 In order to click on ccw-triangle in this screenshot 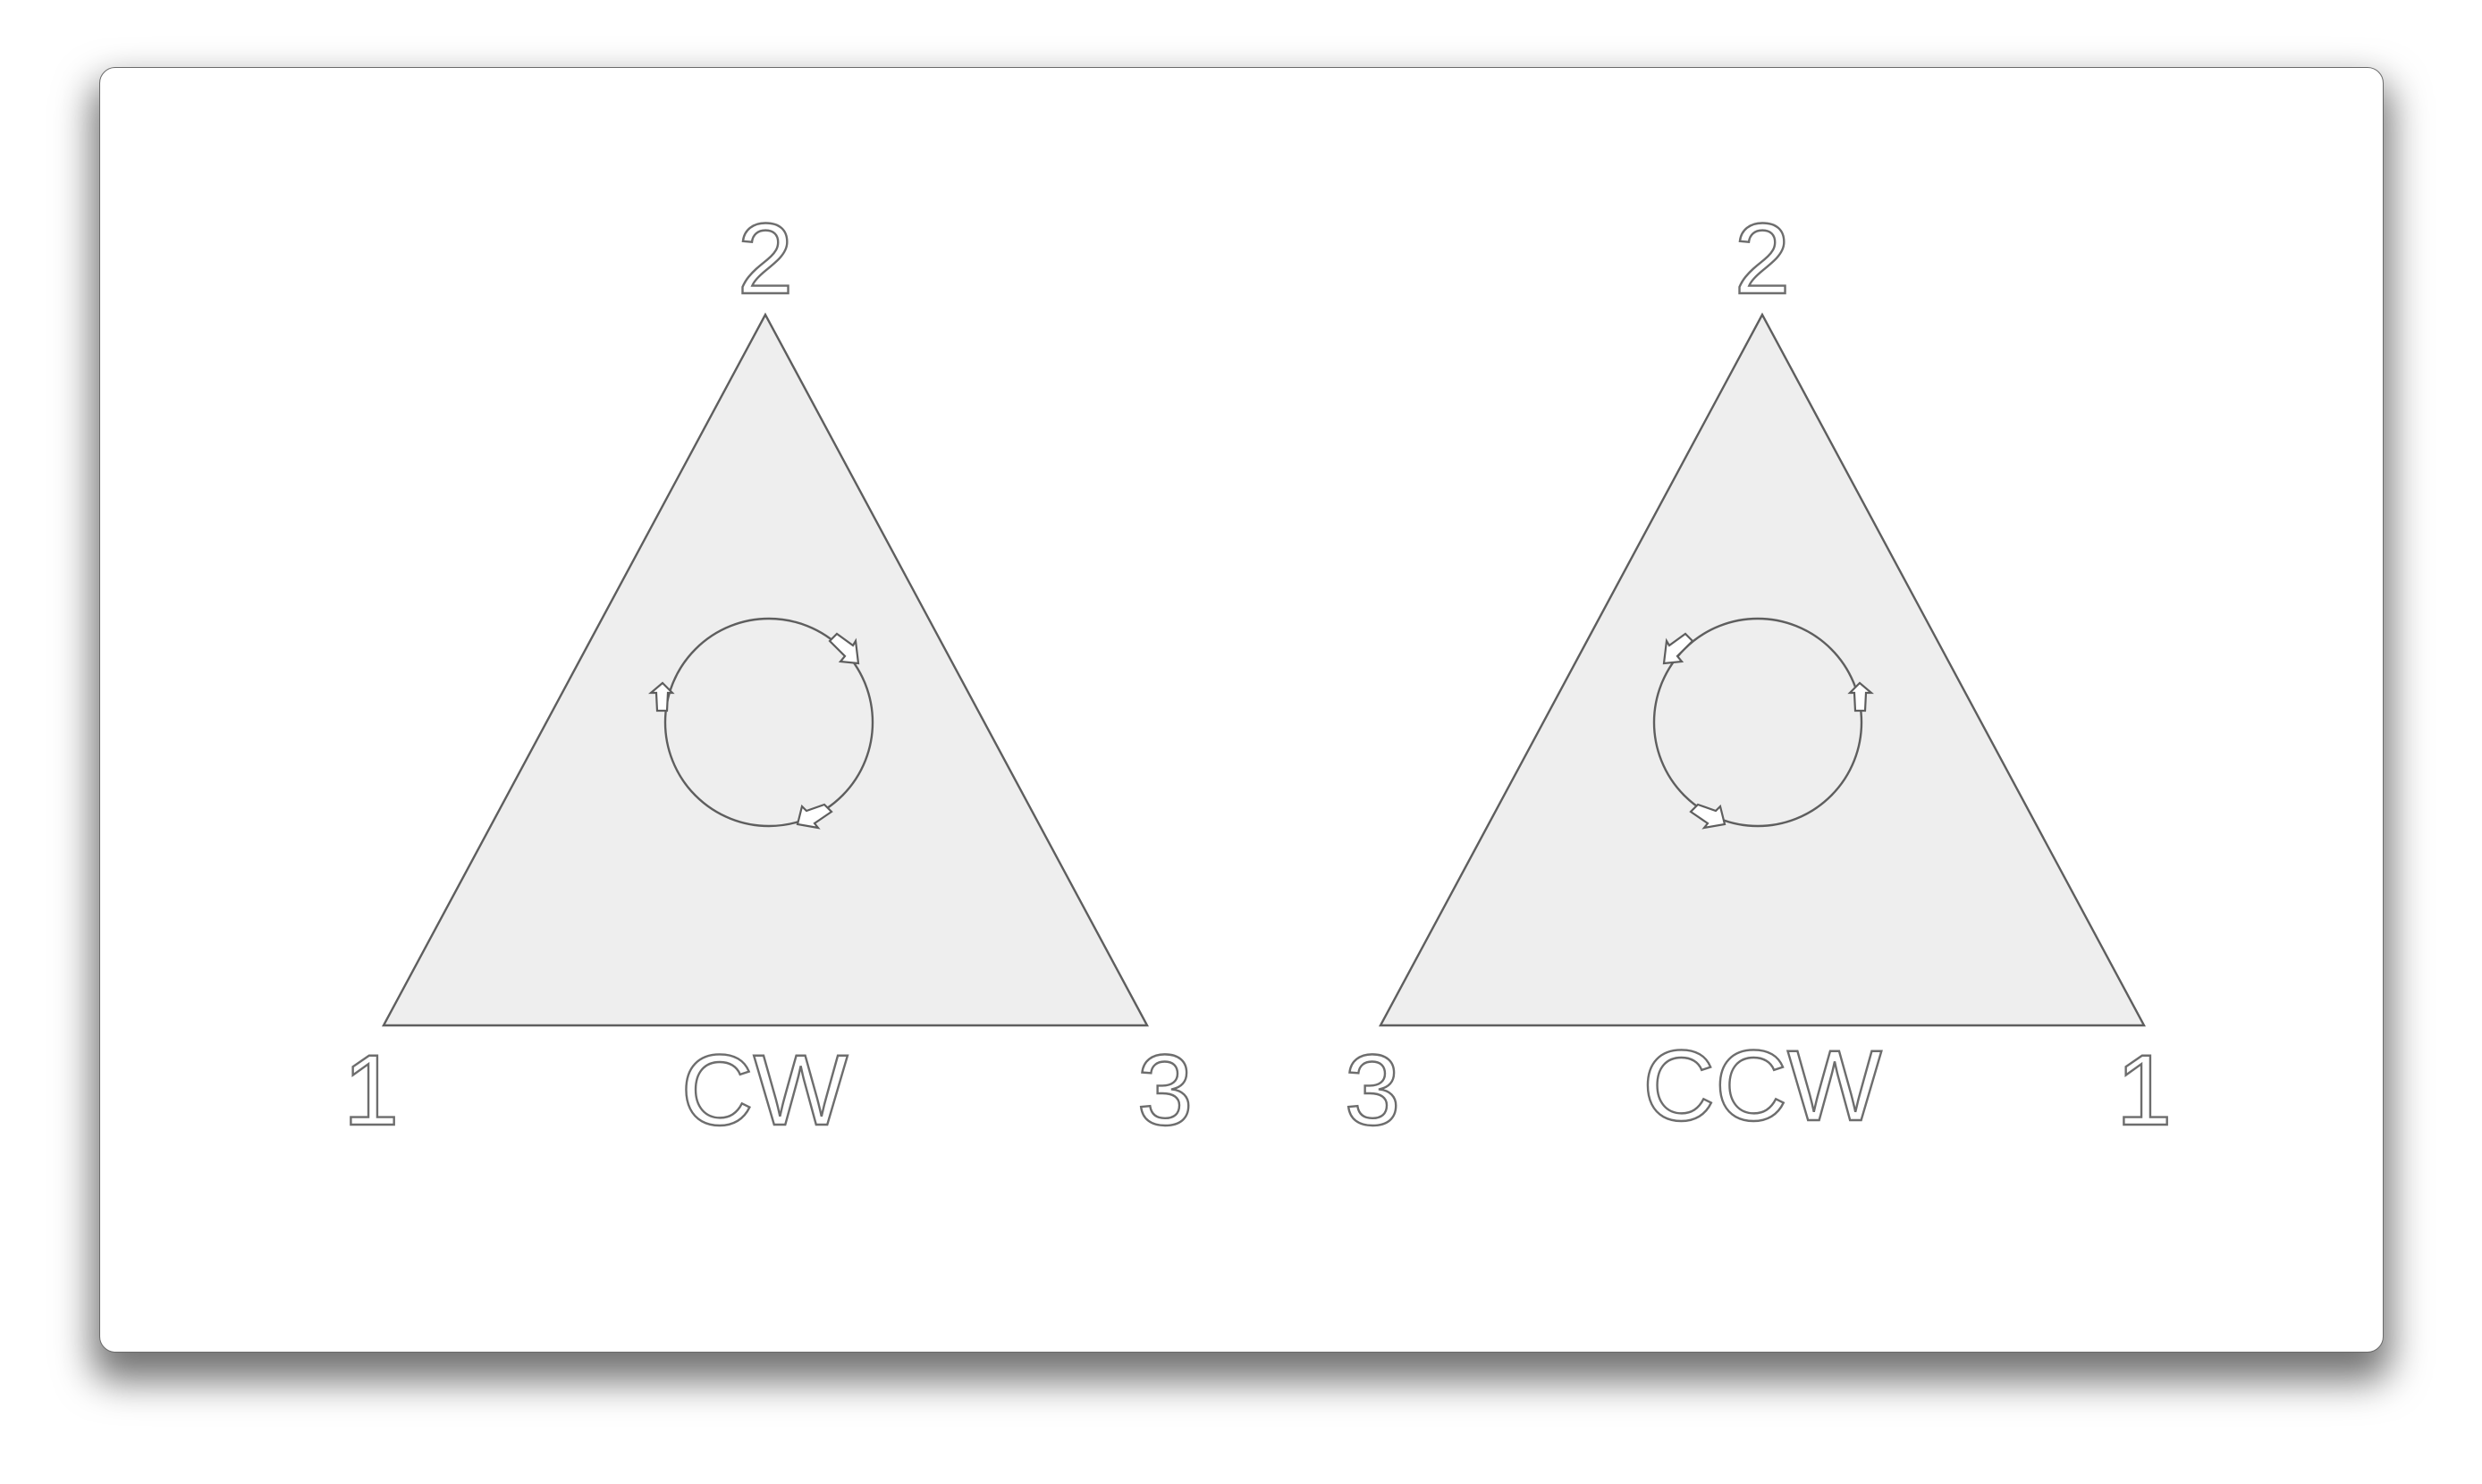, I will do `click(1762, 669)`.